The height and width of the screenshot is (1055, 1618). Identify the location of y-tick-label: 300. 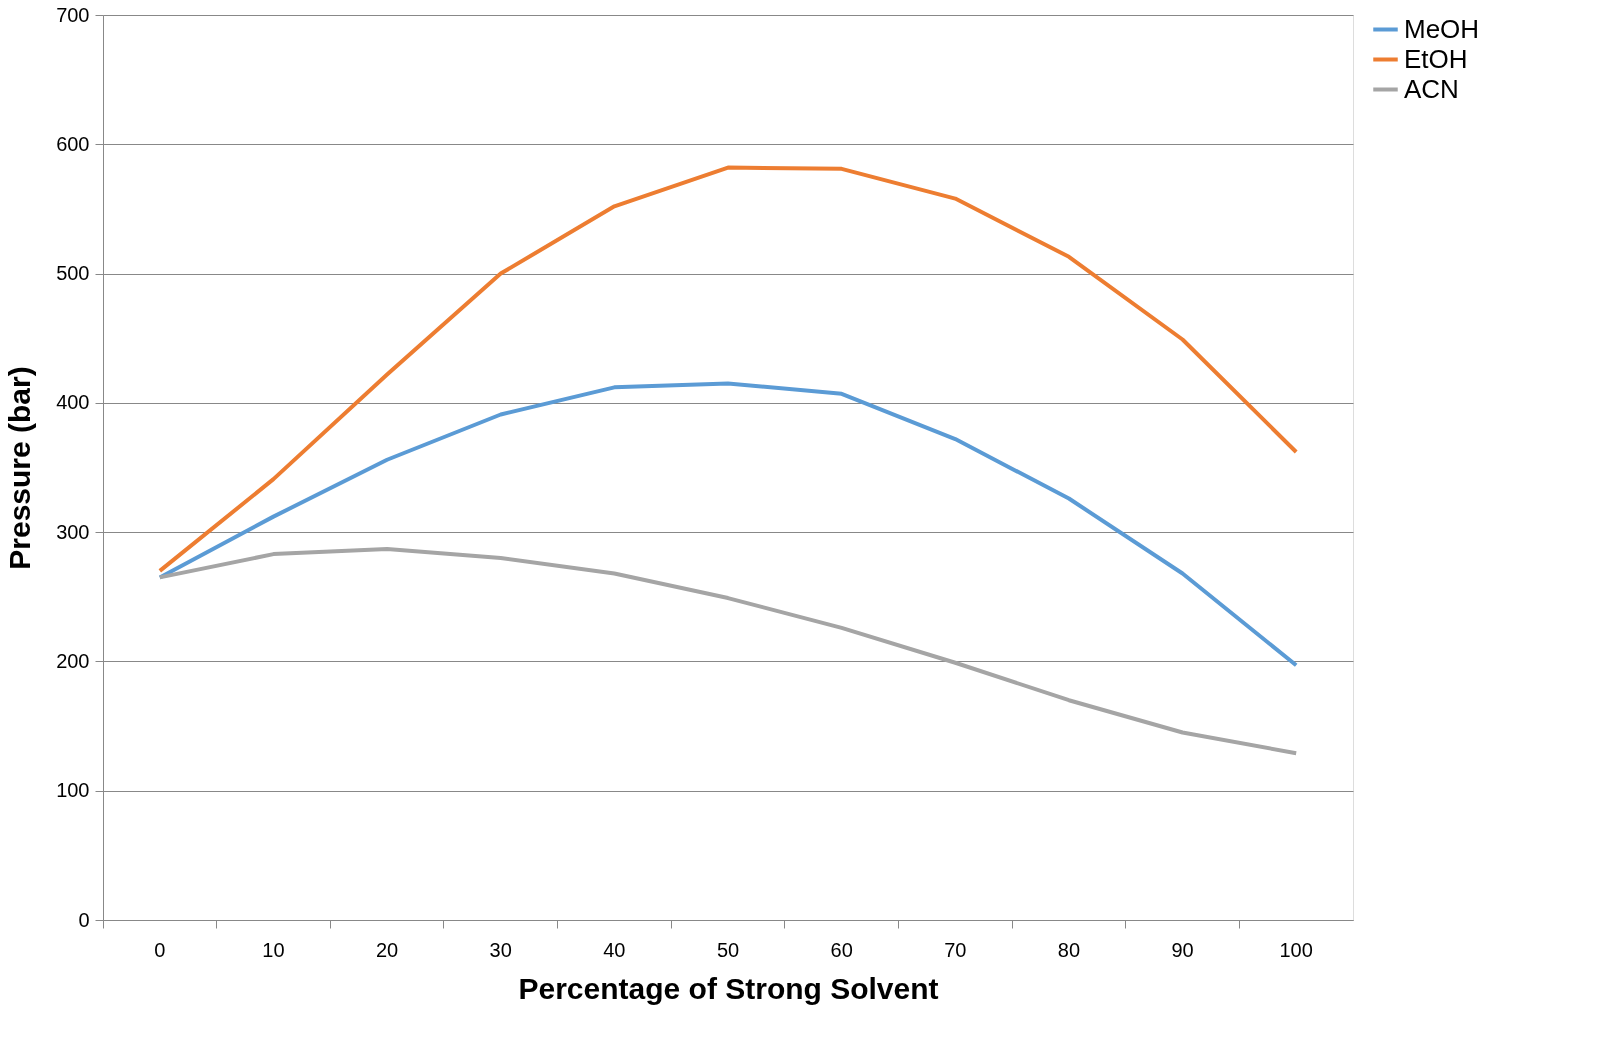
(73, 531).